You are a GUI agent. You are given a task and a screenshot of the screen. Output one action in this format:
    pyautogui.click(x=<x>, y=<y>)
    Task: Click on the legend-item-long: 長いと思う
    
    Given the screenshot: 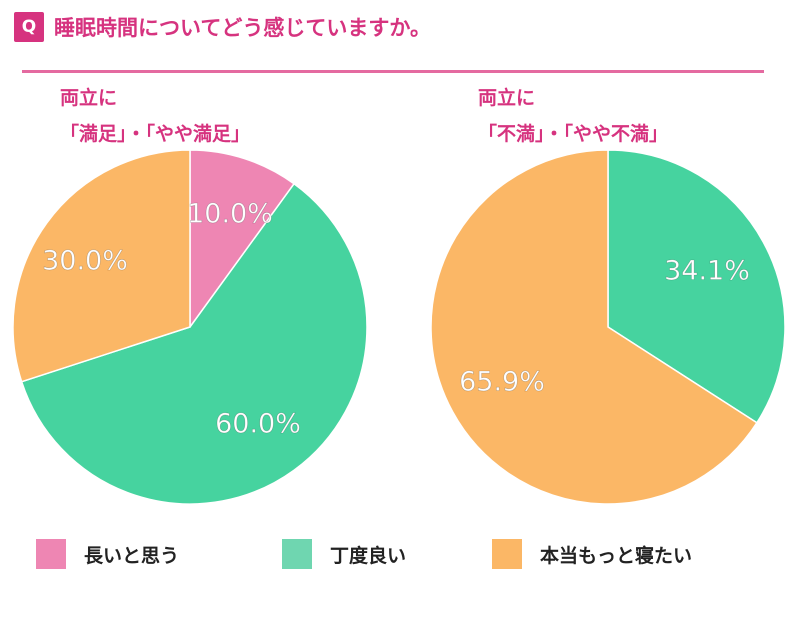 What is the action you would take?
    pyautogui.click(x=107, y=554)
    